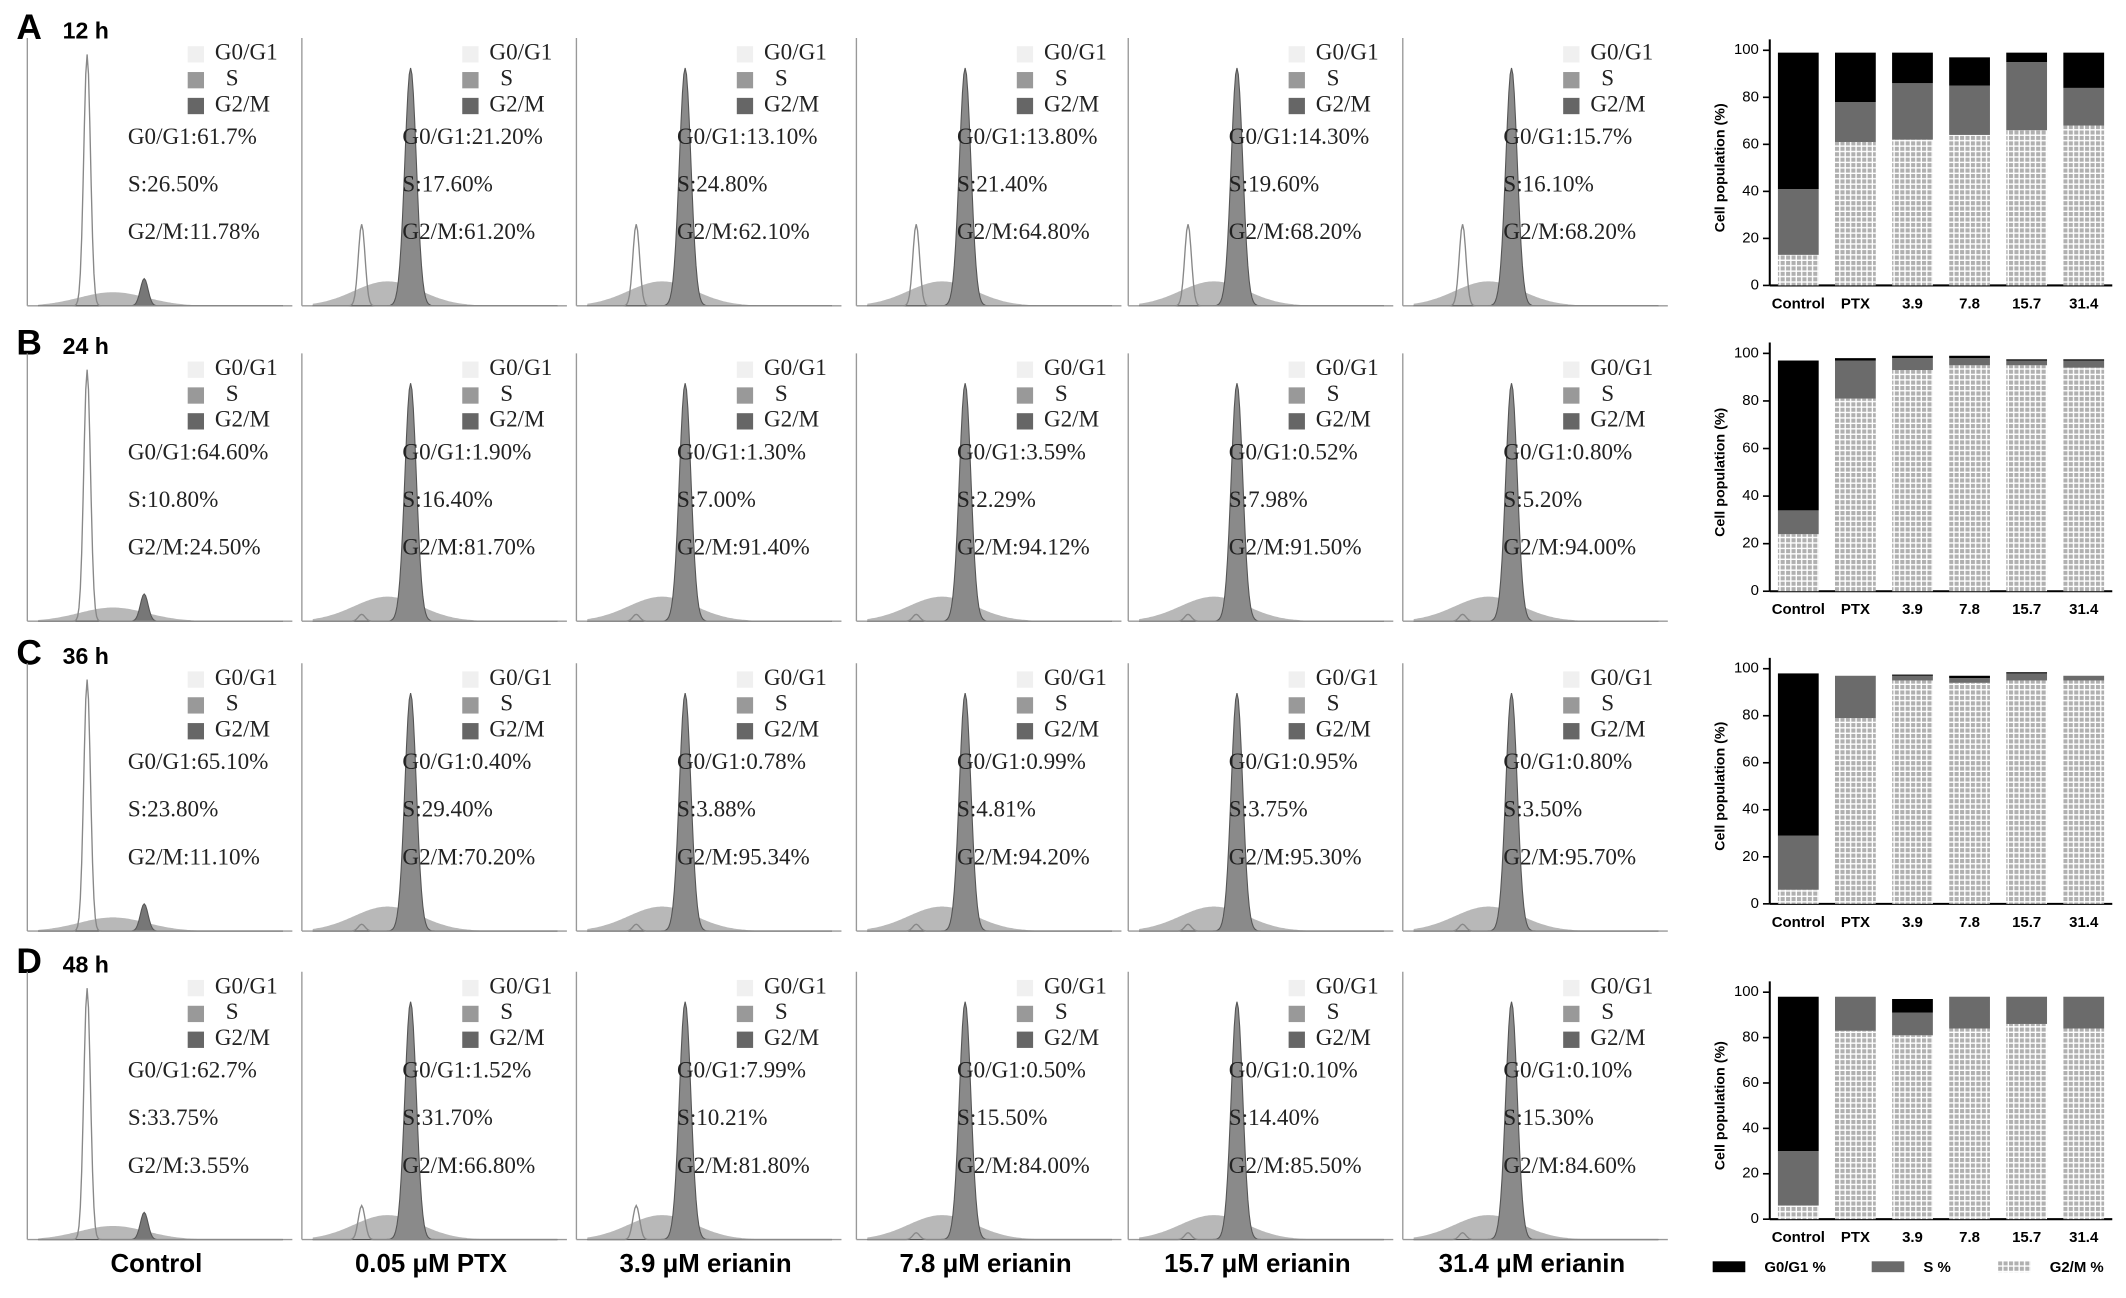 The width and height of the screenshot is (2126, 1298). I want to click on cell-cycle-stat: S:7.00%, so click(716, 499).